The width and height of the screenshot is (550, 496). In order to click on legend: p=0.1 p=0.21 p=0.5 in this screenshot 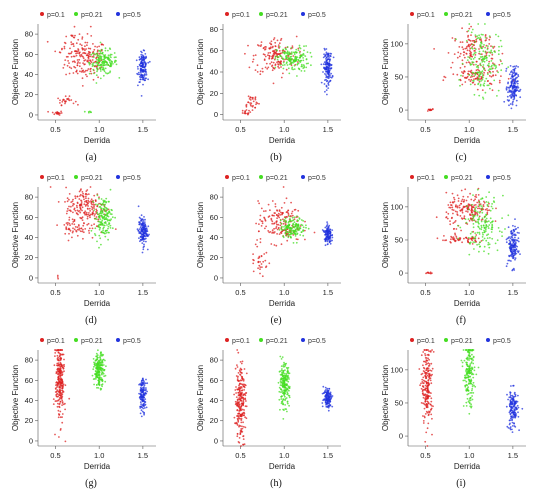, I will do `click(90, 341)`.